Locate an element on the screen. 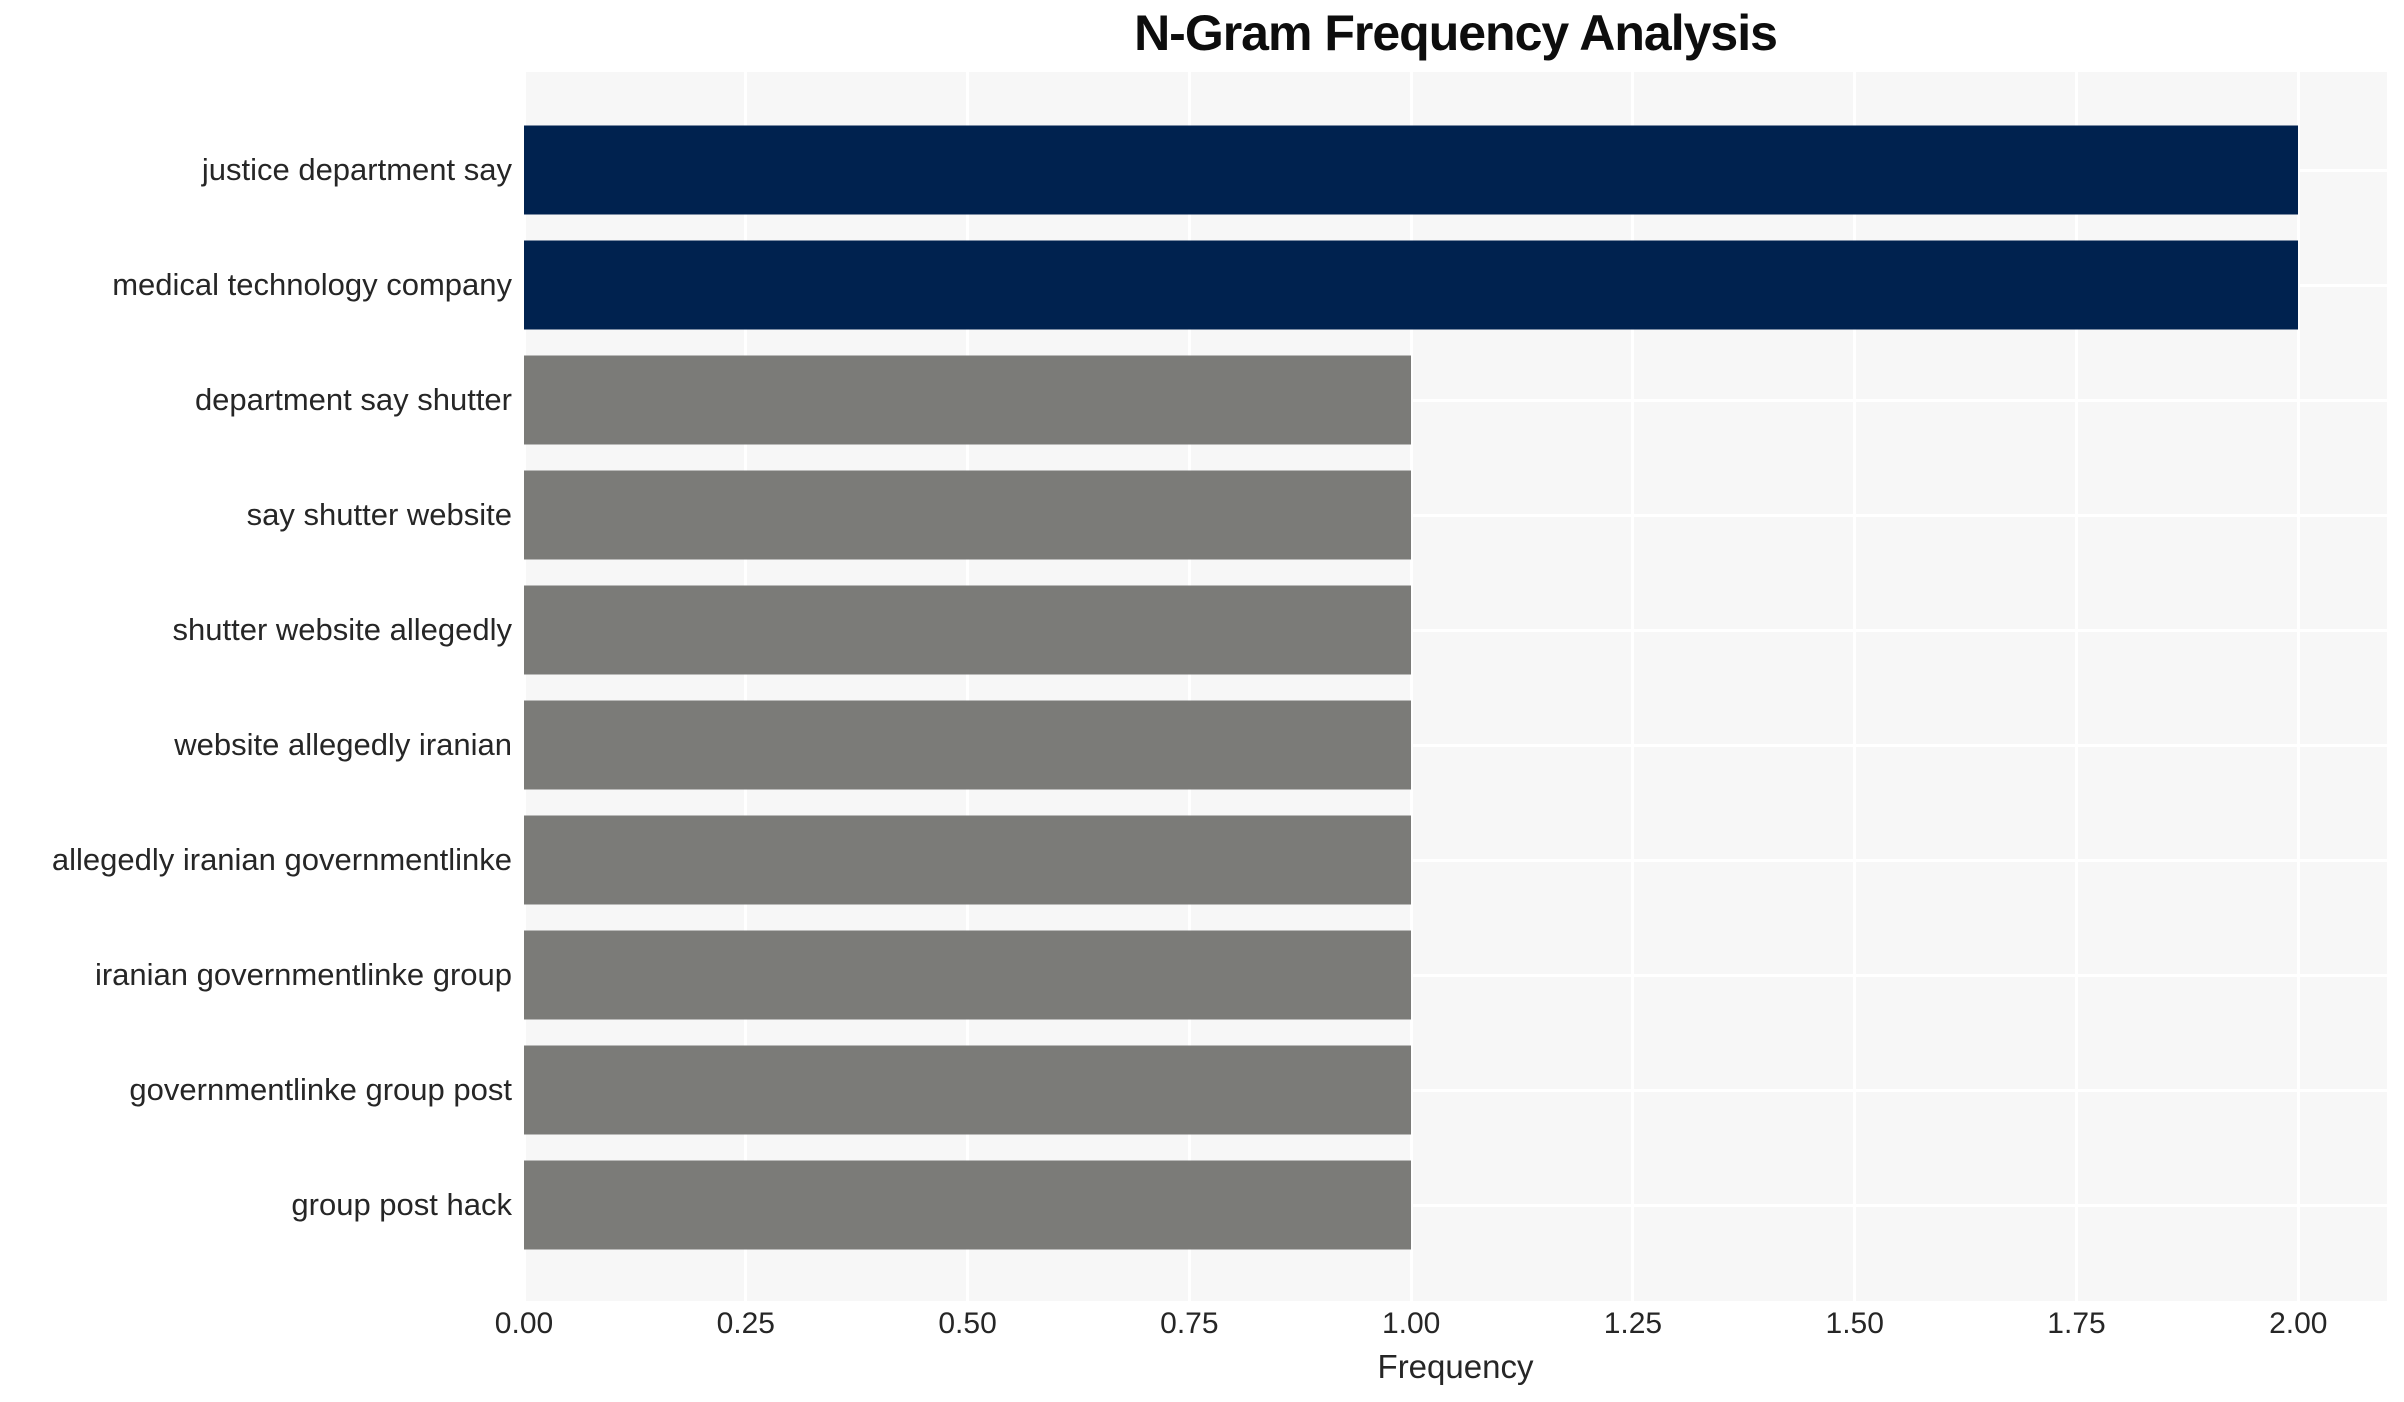 The width and height of the screenshot is (2404, 1402). category-label: governmentlinke group post is located at coordinates (320, 1089).